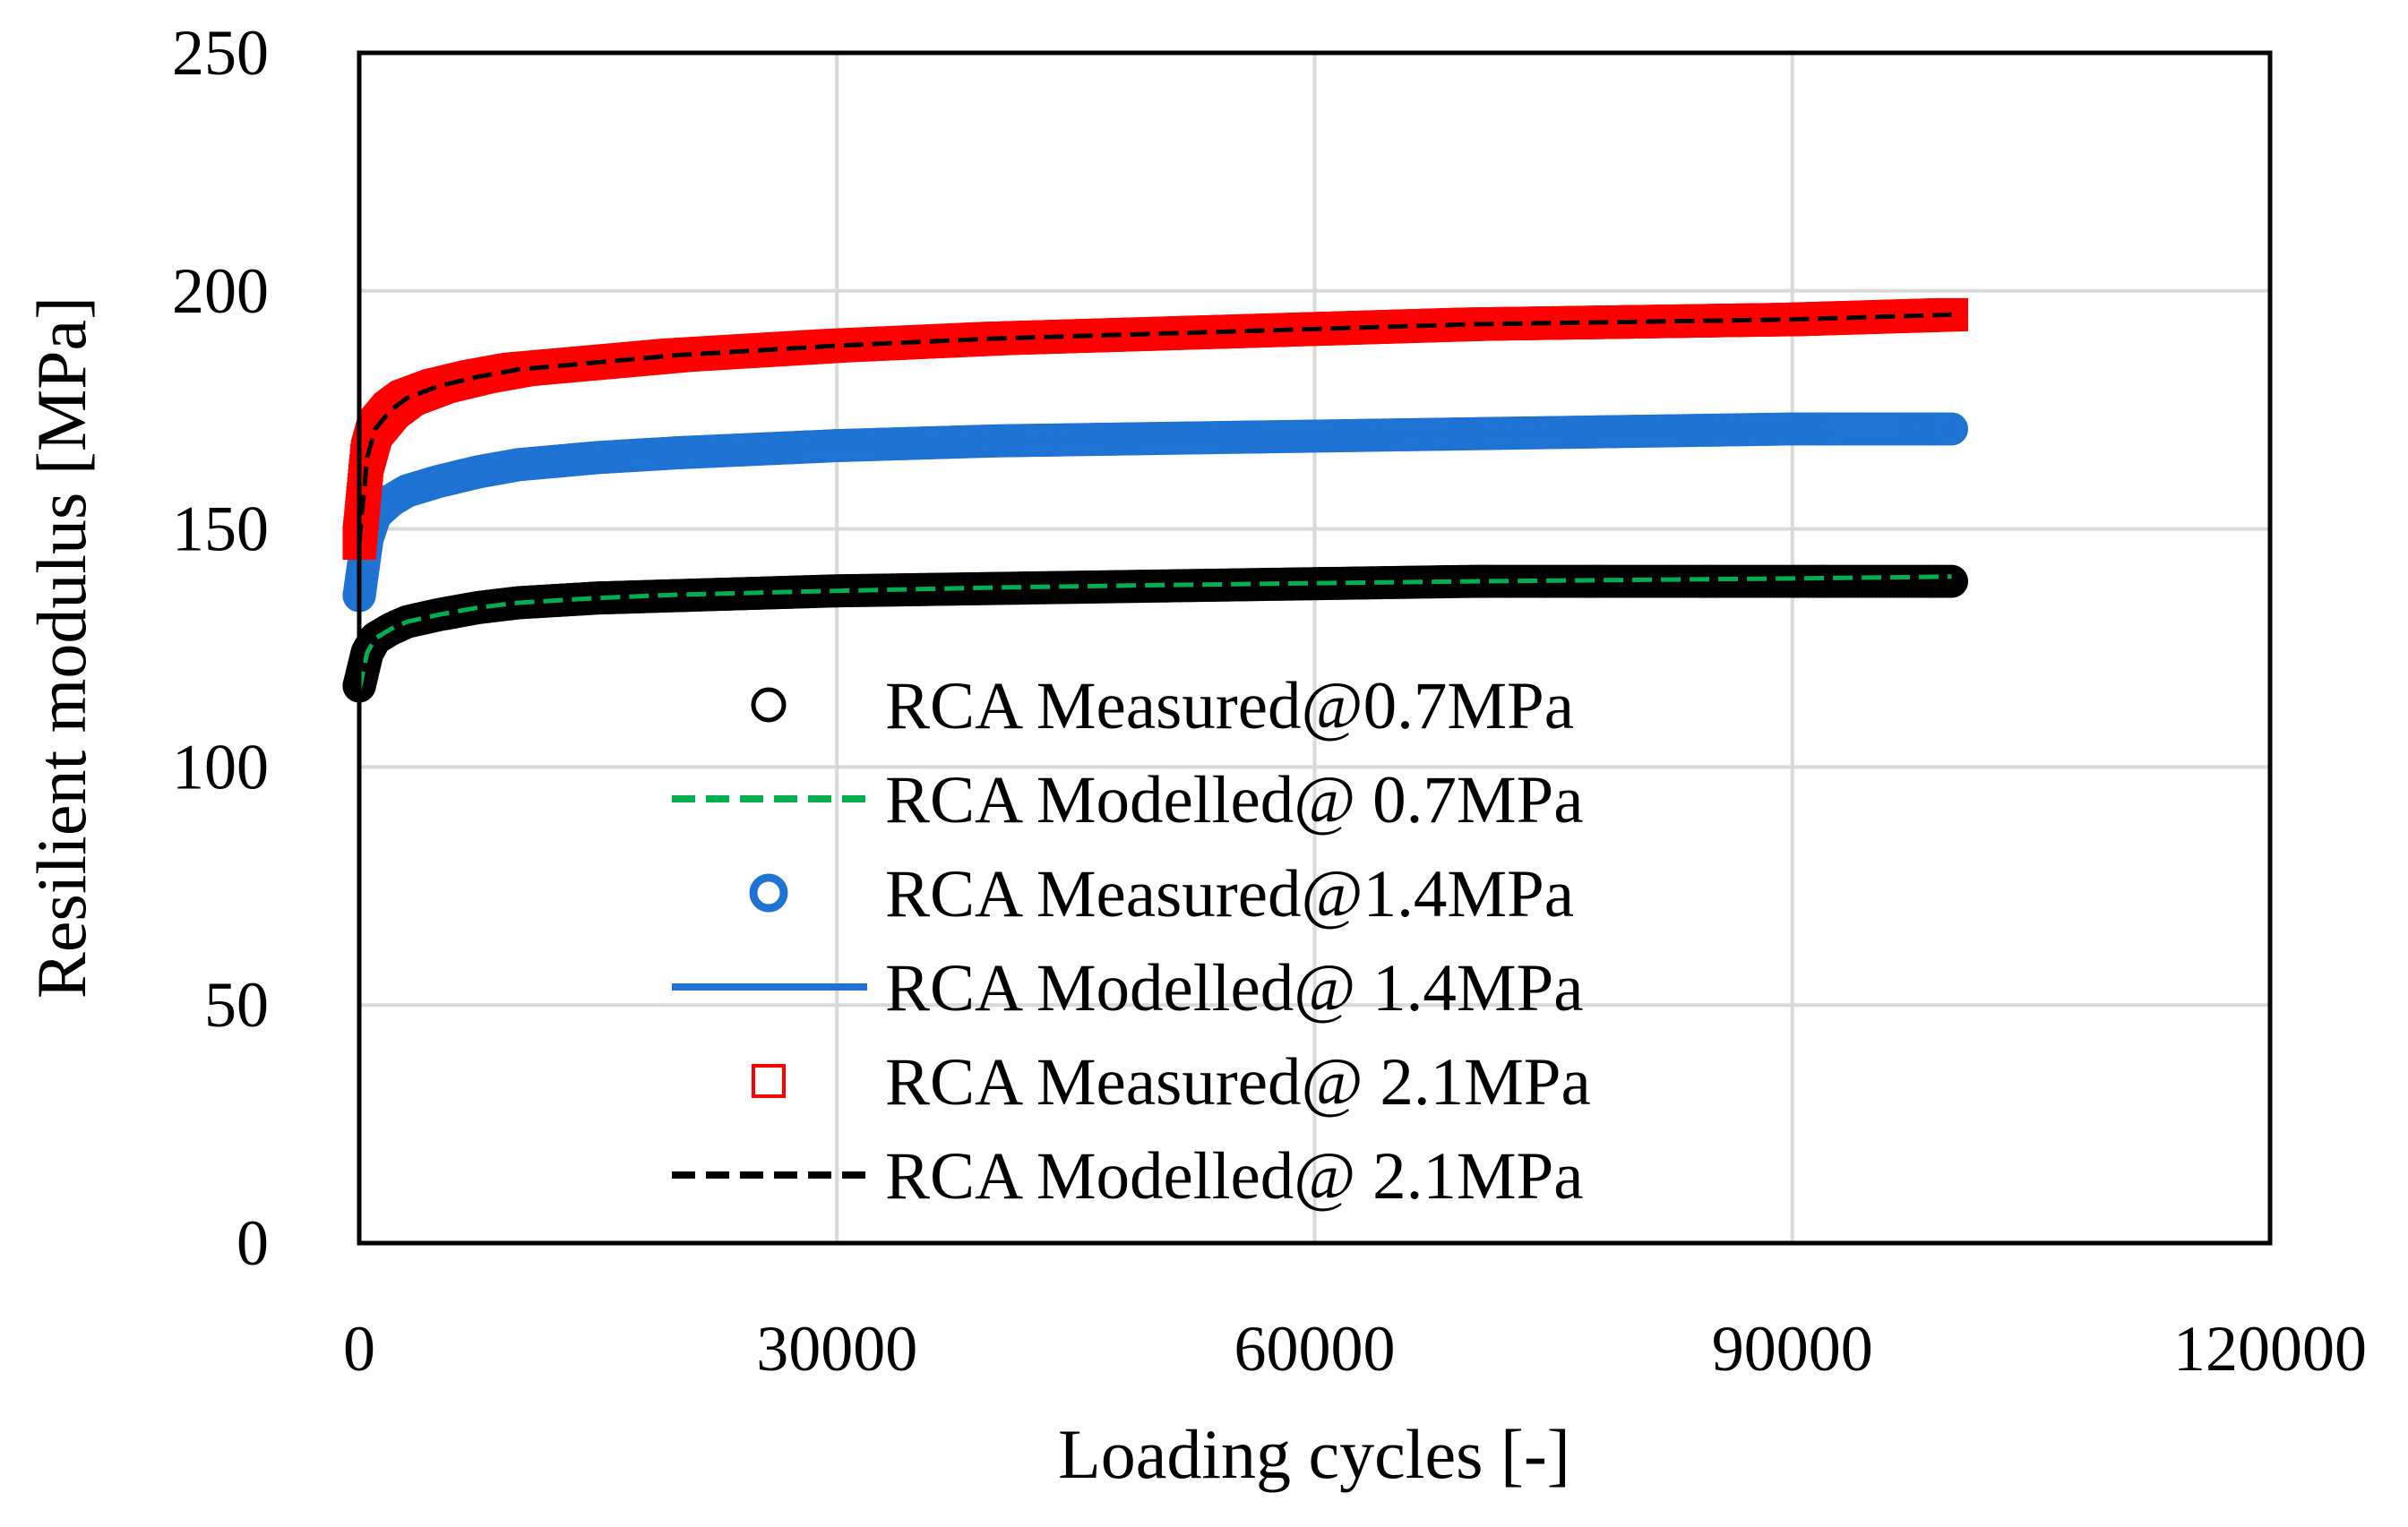 This screenshot has height=1527, width=2408. What do you see at coordinates (252, 1243) in the screenshot?
I see `y-tick-label: 0` at bounding box center [252, 1243].